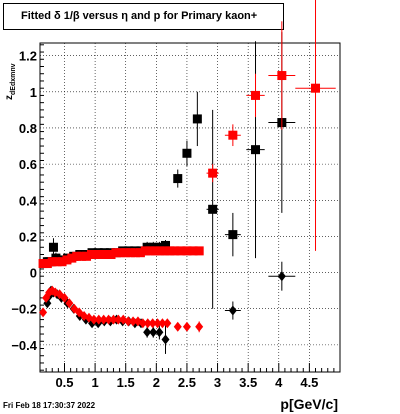 The image size is (400, 414). What do you see at coordinates (309, 404) in the screenshot?
I see `x-axis-title: p[GeV/c]` at bounding box center [309, 404].